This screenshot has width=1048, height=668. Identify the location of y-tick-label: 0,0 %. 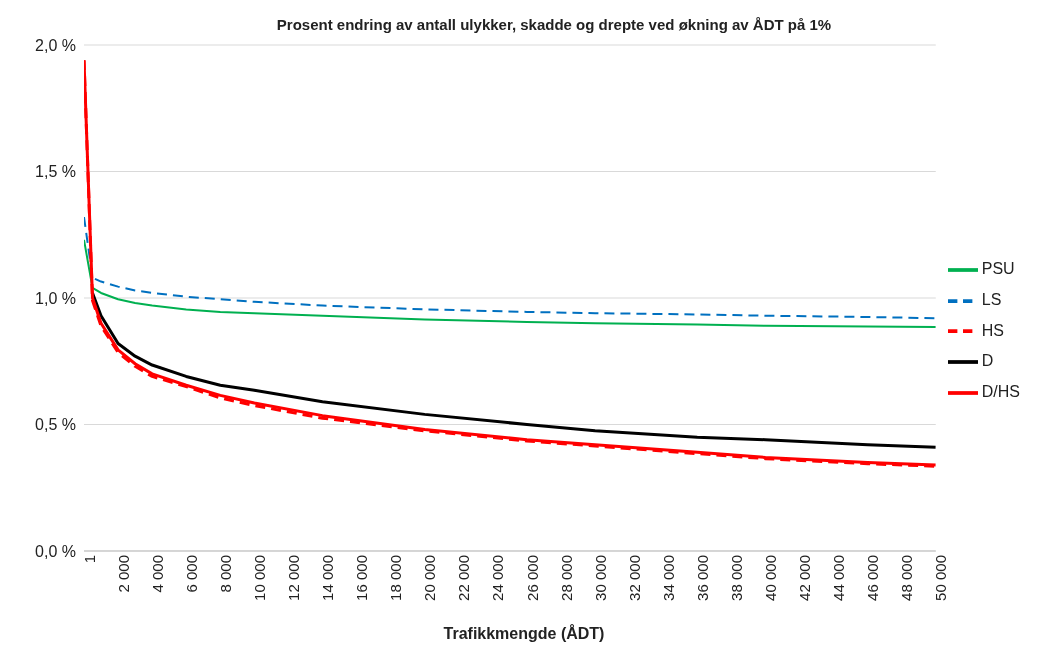
(55, 551).